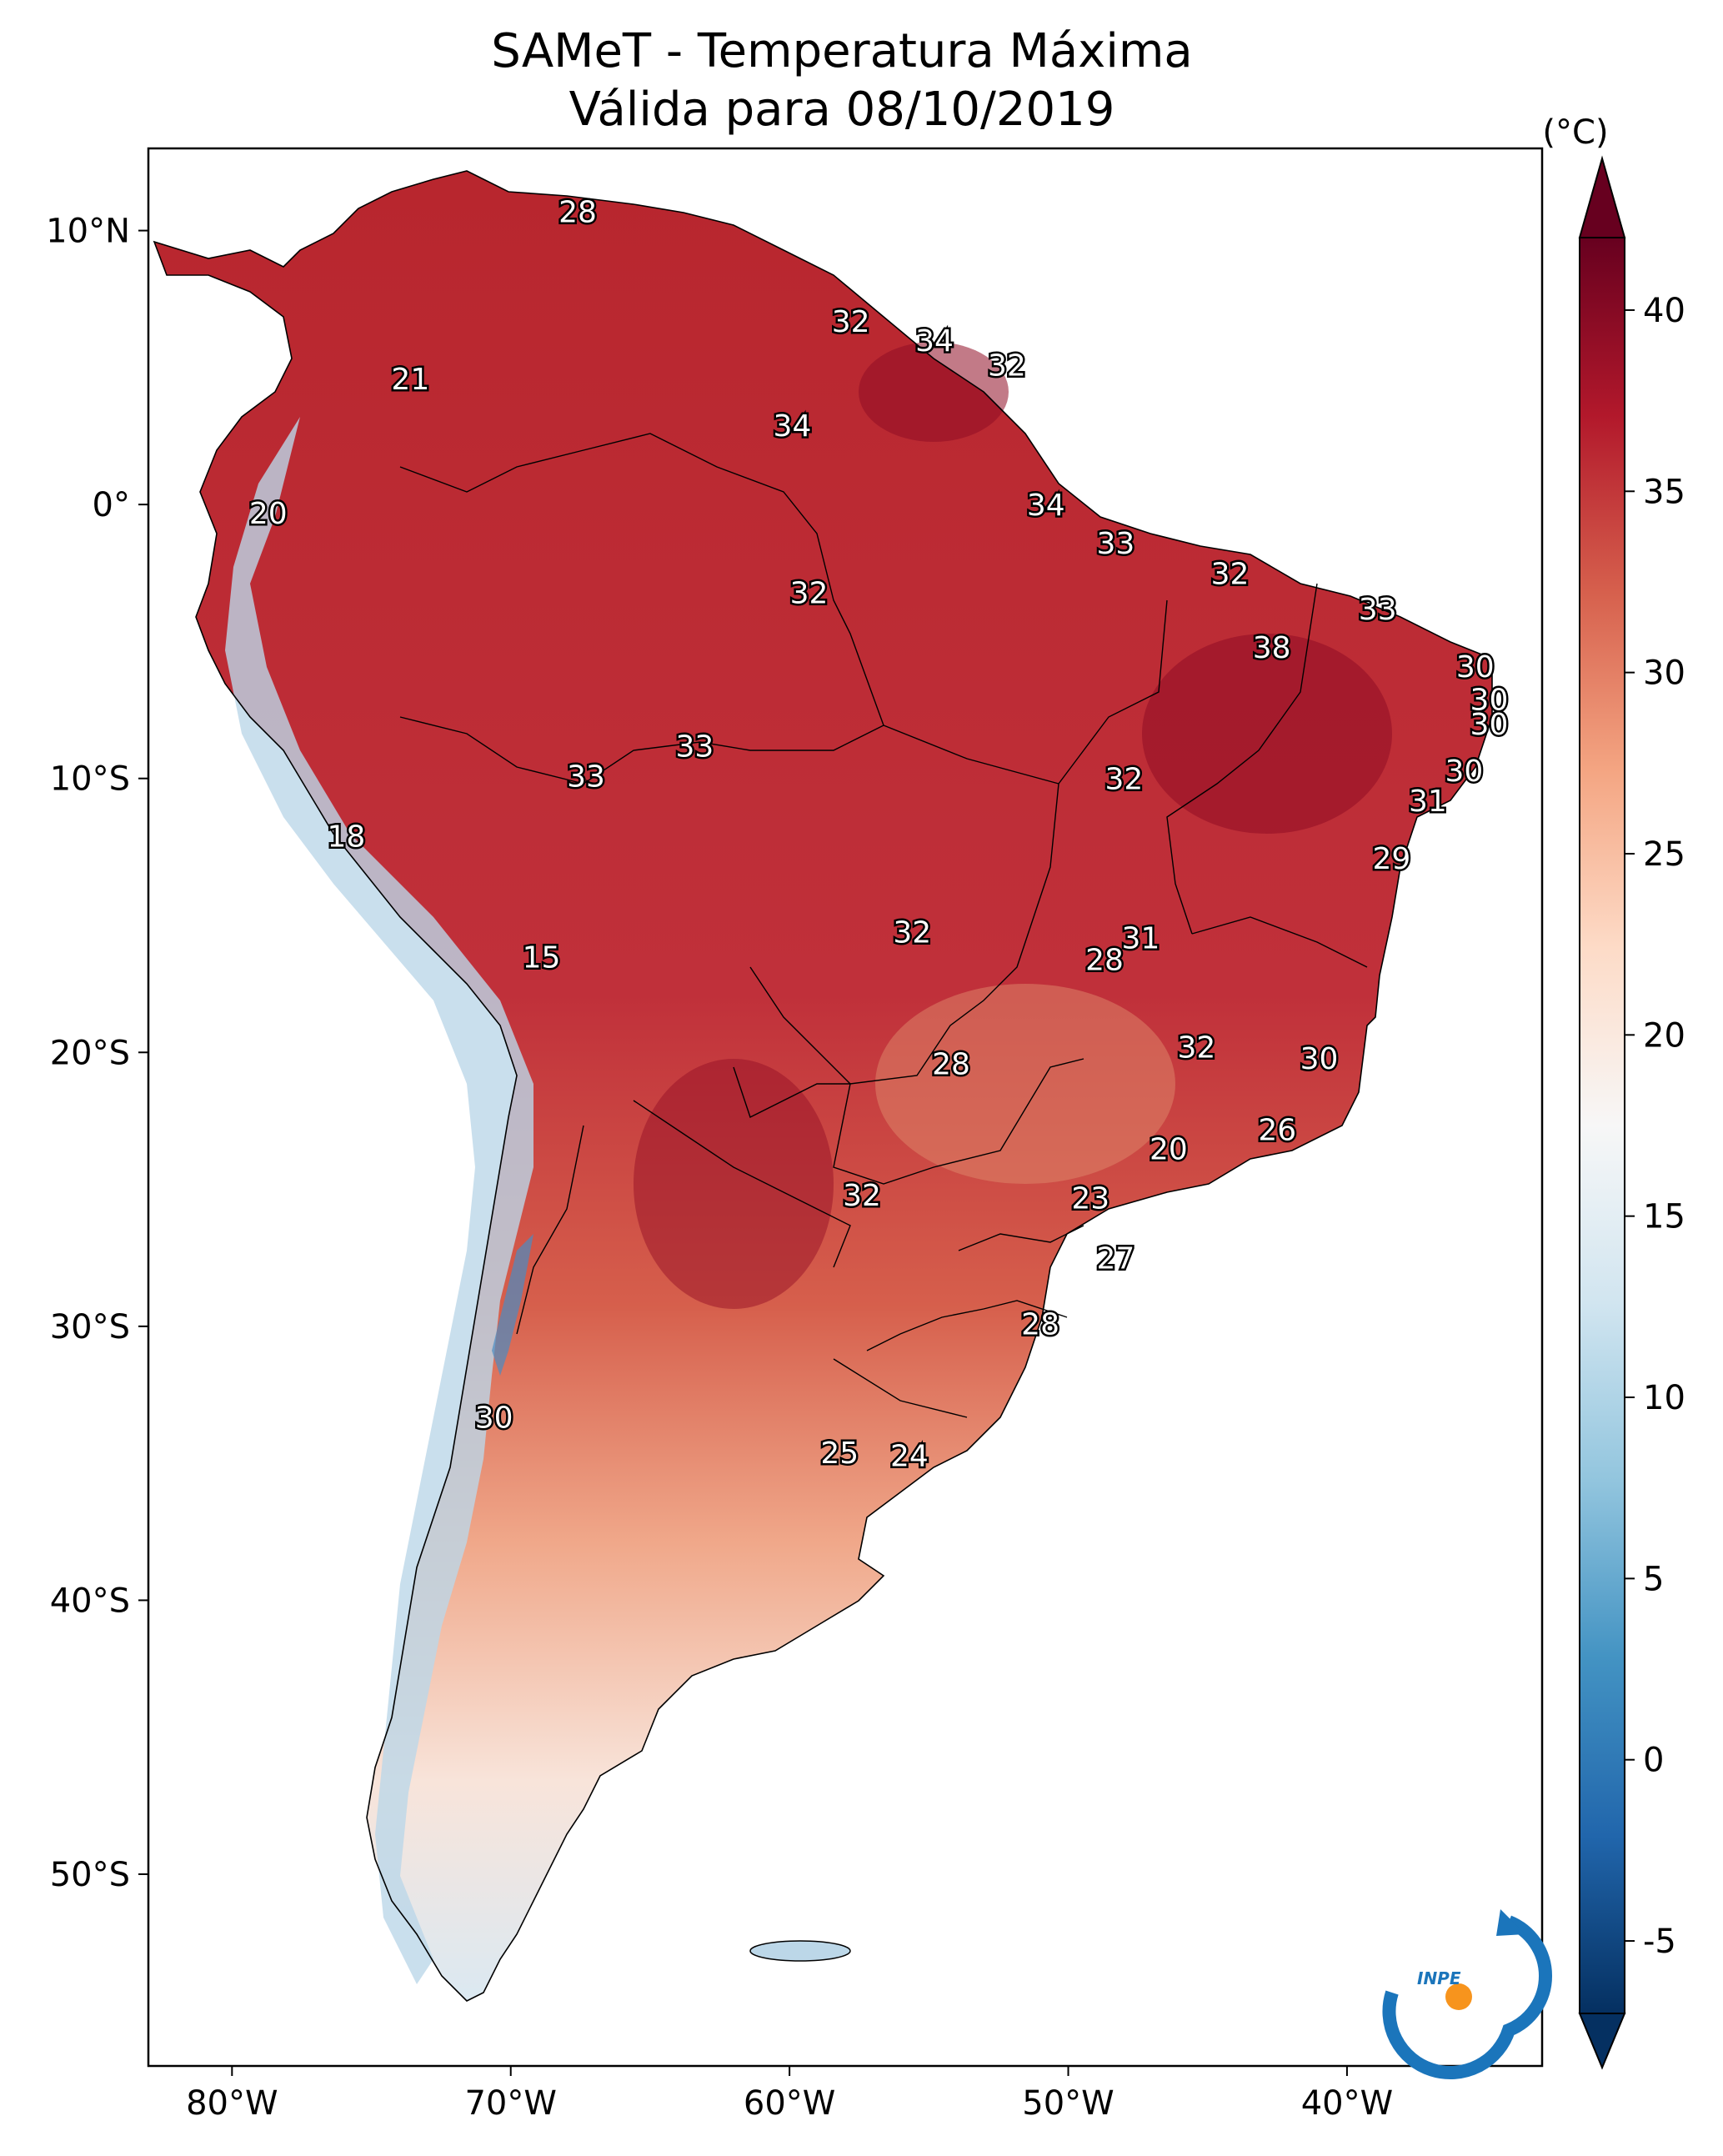 The height and width of the screenshot is (2156, 1723). Describe the element at coordinates (1653, 1579) in the screenshot. I see `colorbar-tick-label: 5` at that location.